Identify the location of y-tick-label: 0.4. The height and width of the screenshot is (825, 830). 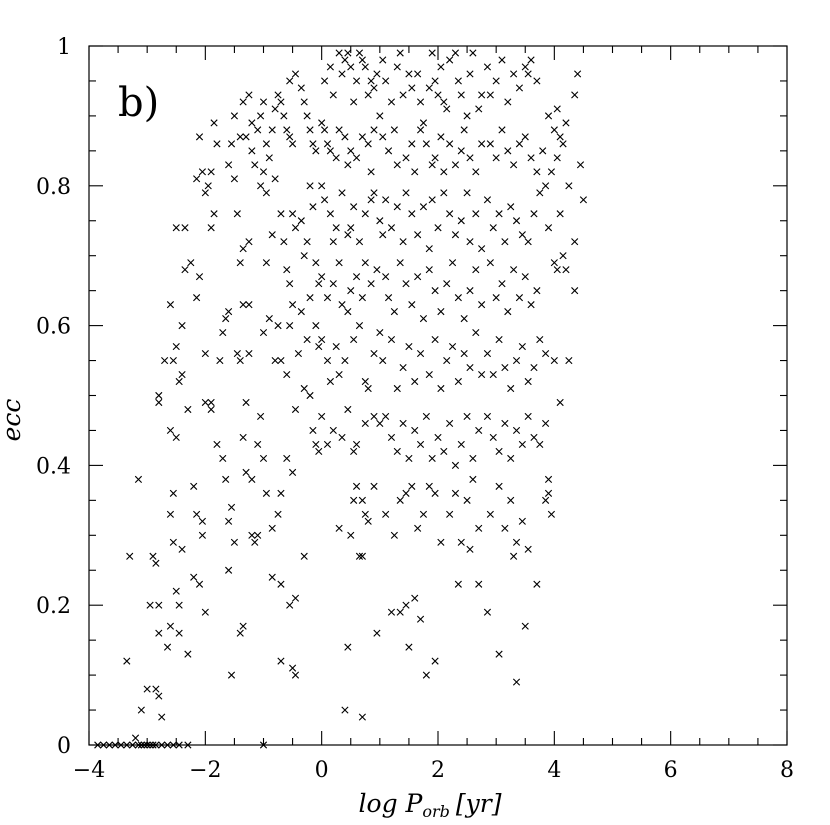
(53, 466).